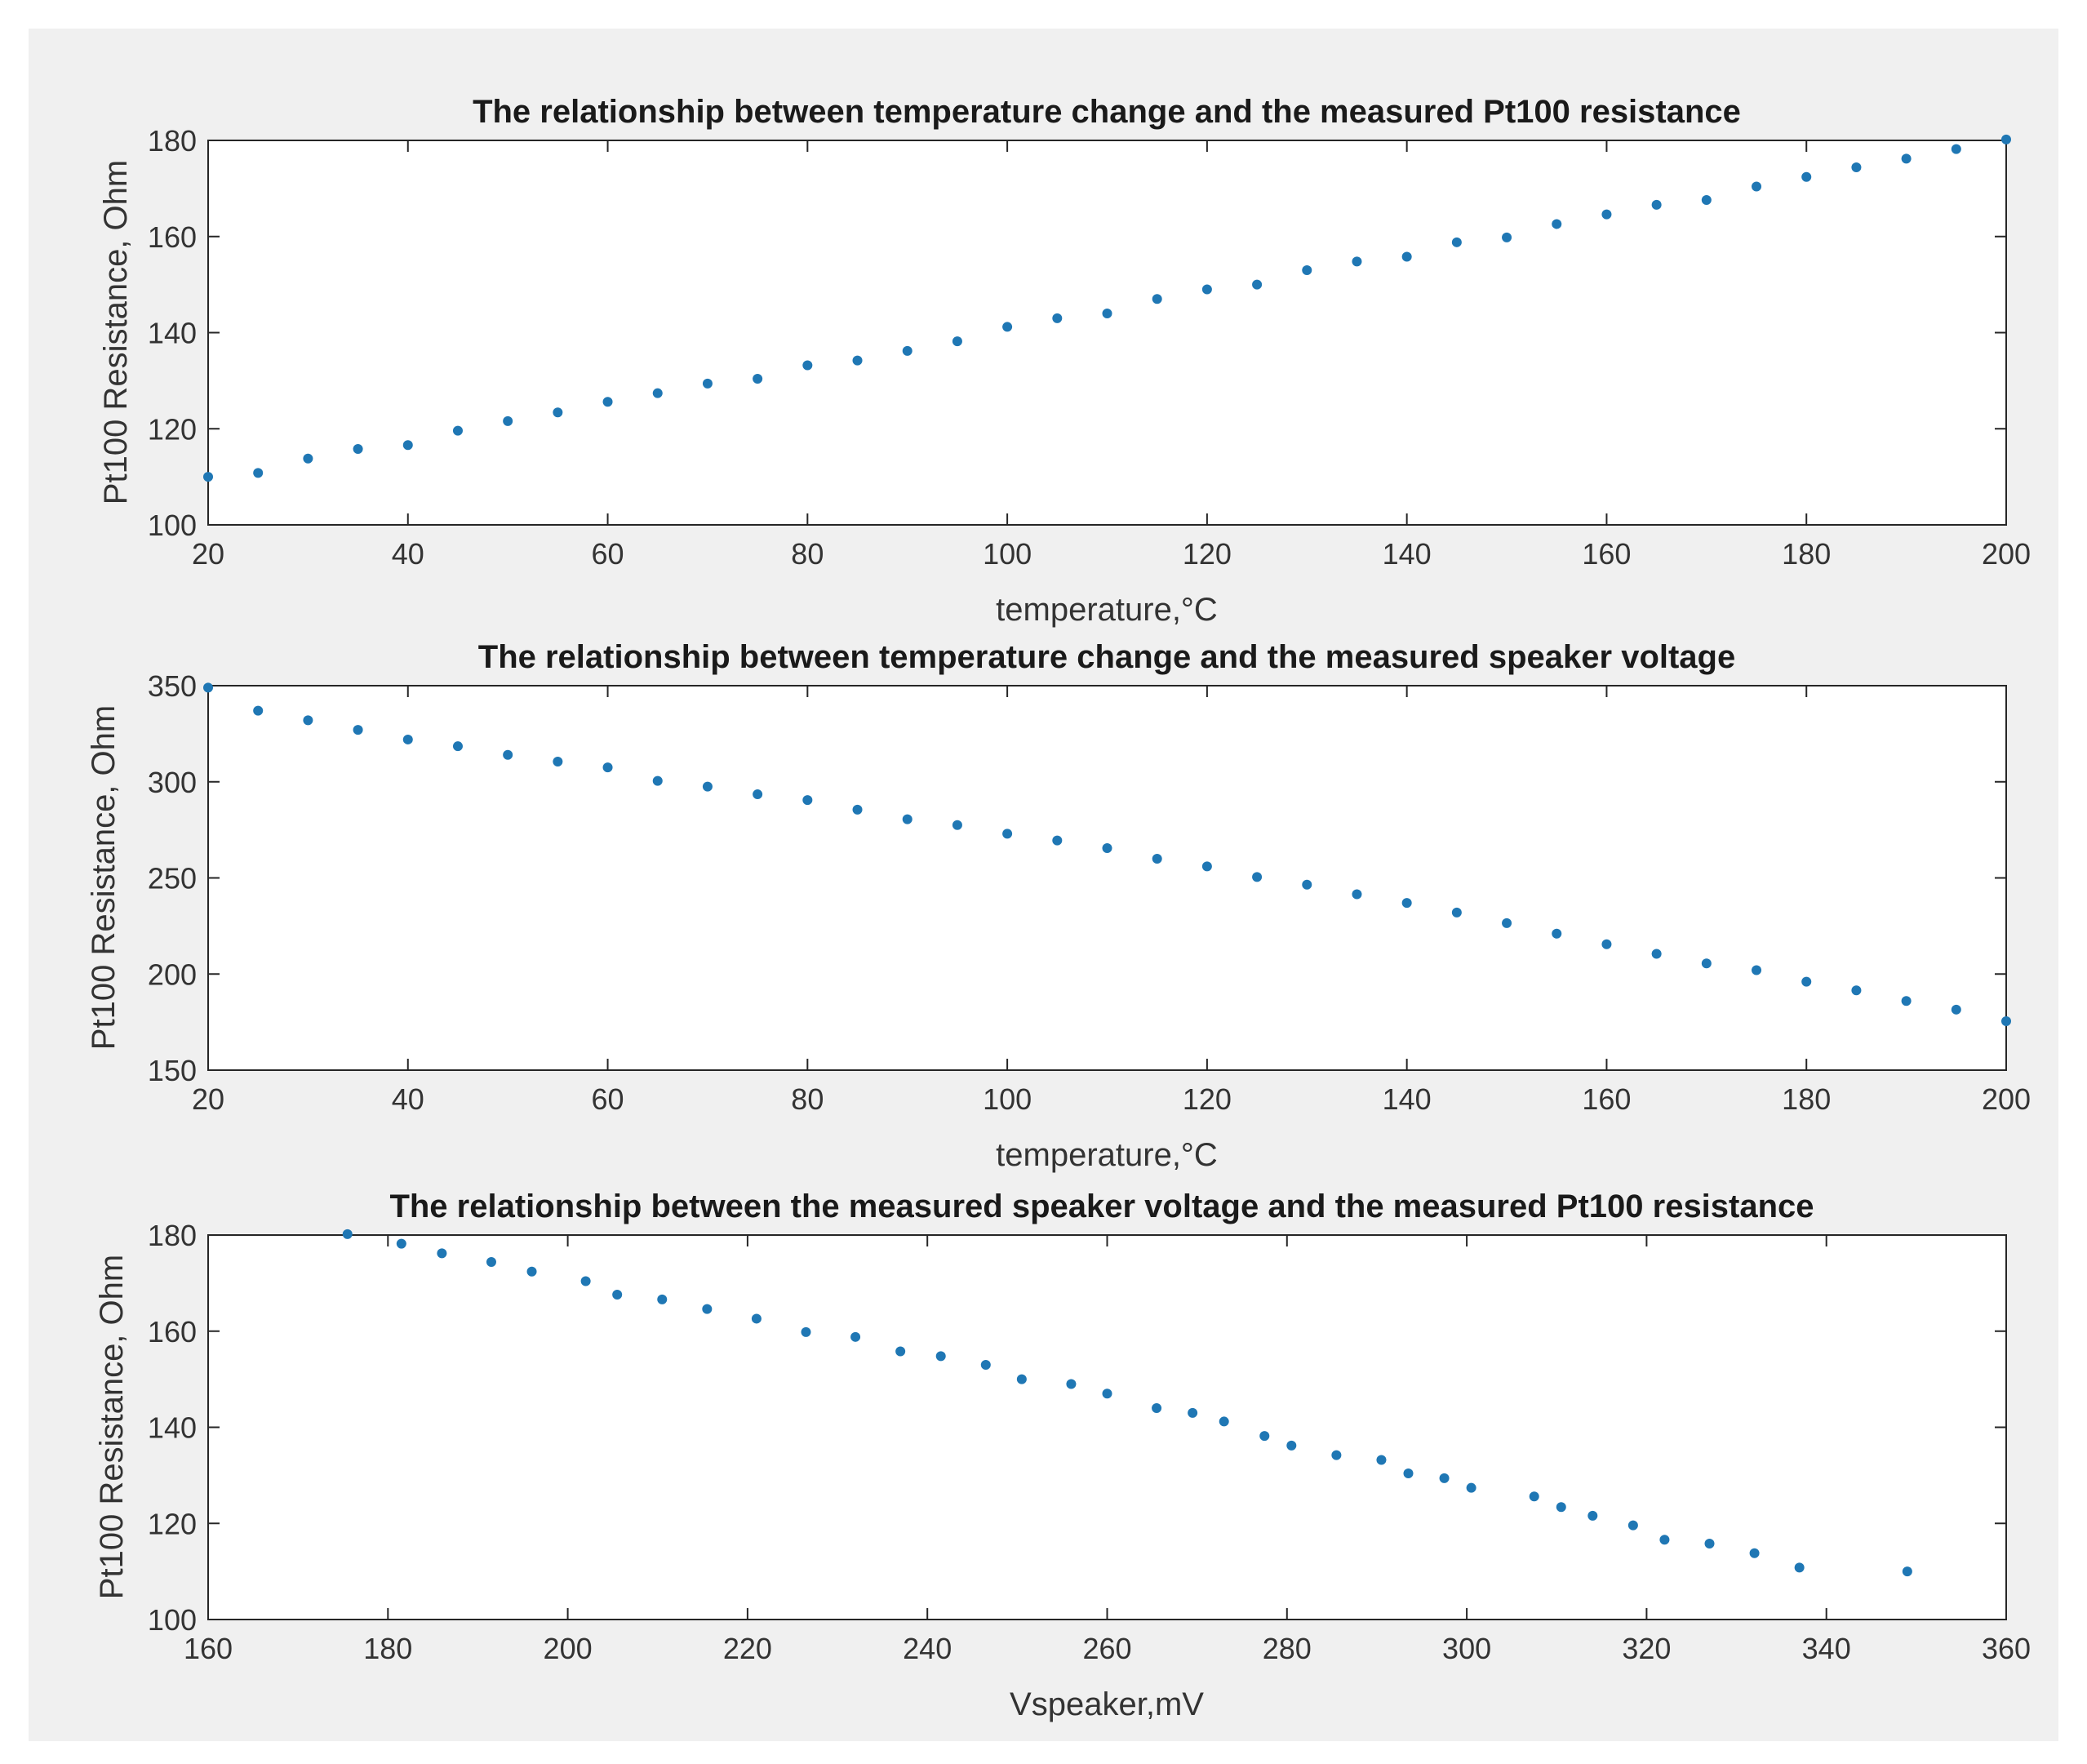 Image resolution: width=2087 pixels, height=1764 pixels. I want to click on y-tick-label: 100, so click(172, 525).